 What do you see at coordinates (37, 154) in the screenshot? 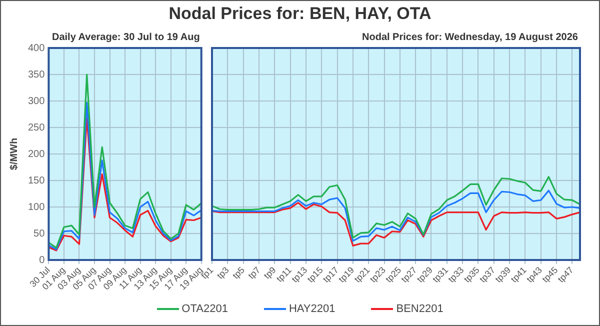
I see `y-tick-label: 200` at bounding box center [37, 154].